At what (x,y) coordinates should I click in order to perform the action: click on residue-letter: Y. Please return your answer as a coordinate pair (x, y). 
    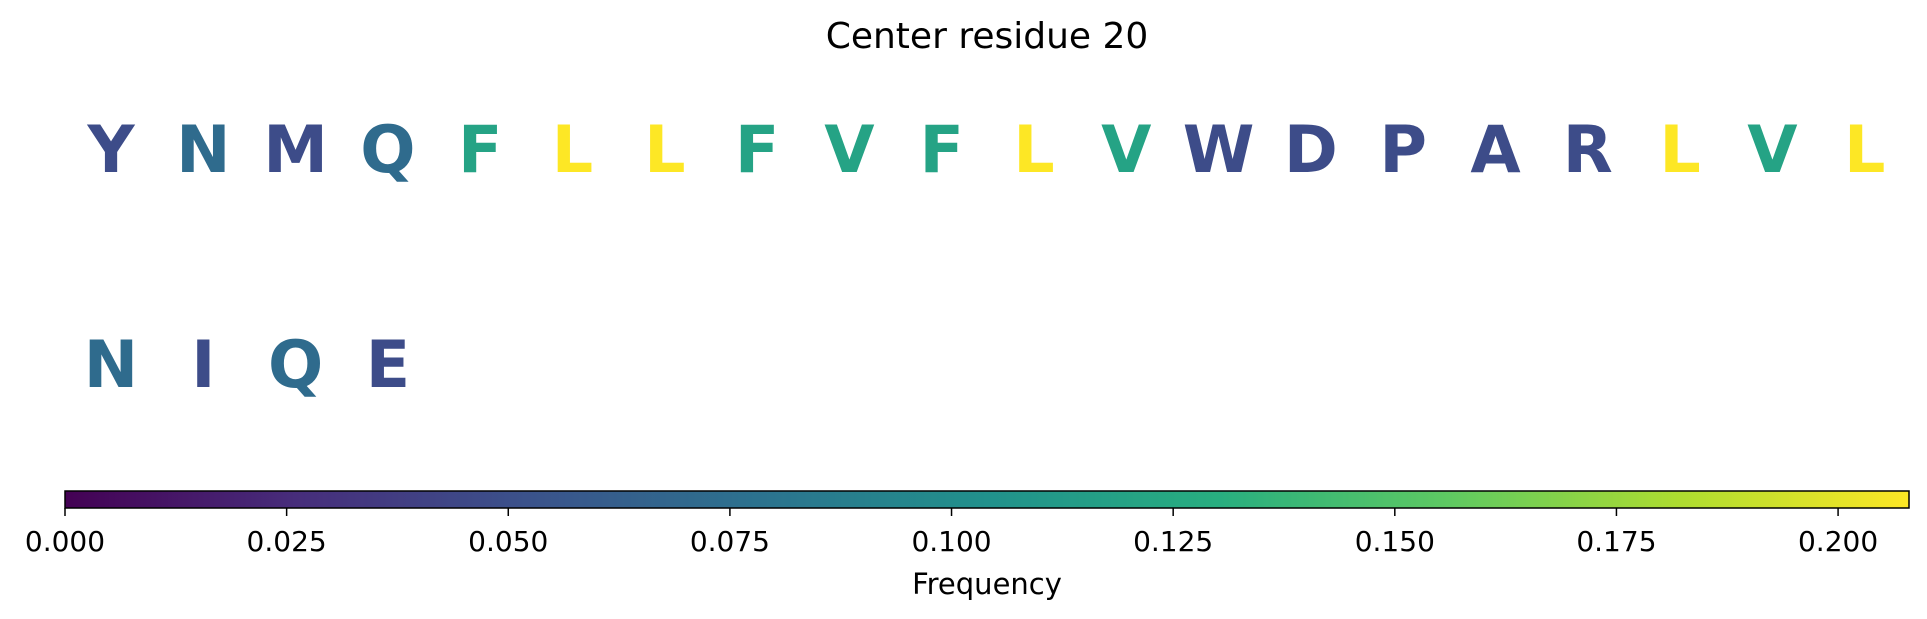
    Looking at the image, I should click on (110, 150).